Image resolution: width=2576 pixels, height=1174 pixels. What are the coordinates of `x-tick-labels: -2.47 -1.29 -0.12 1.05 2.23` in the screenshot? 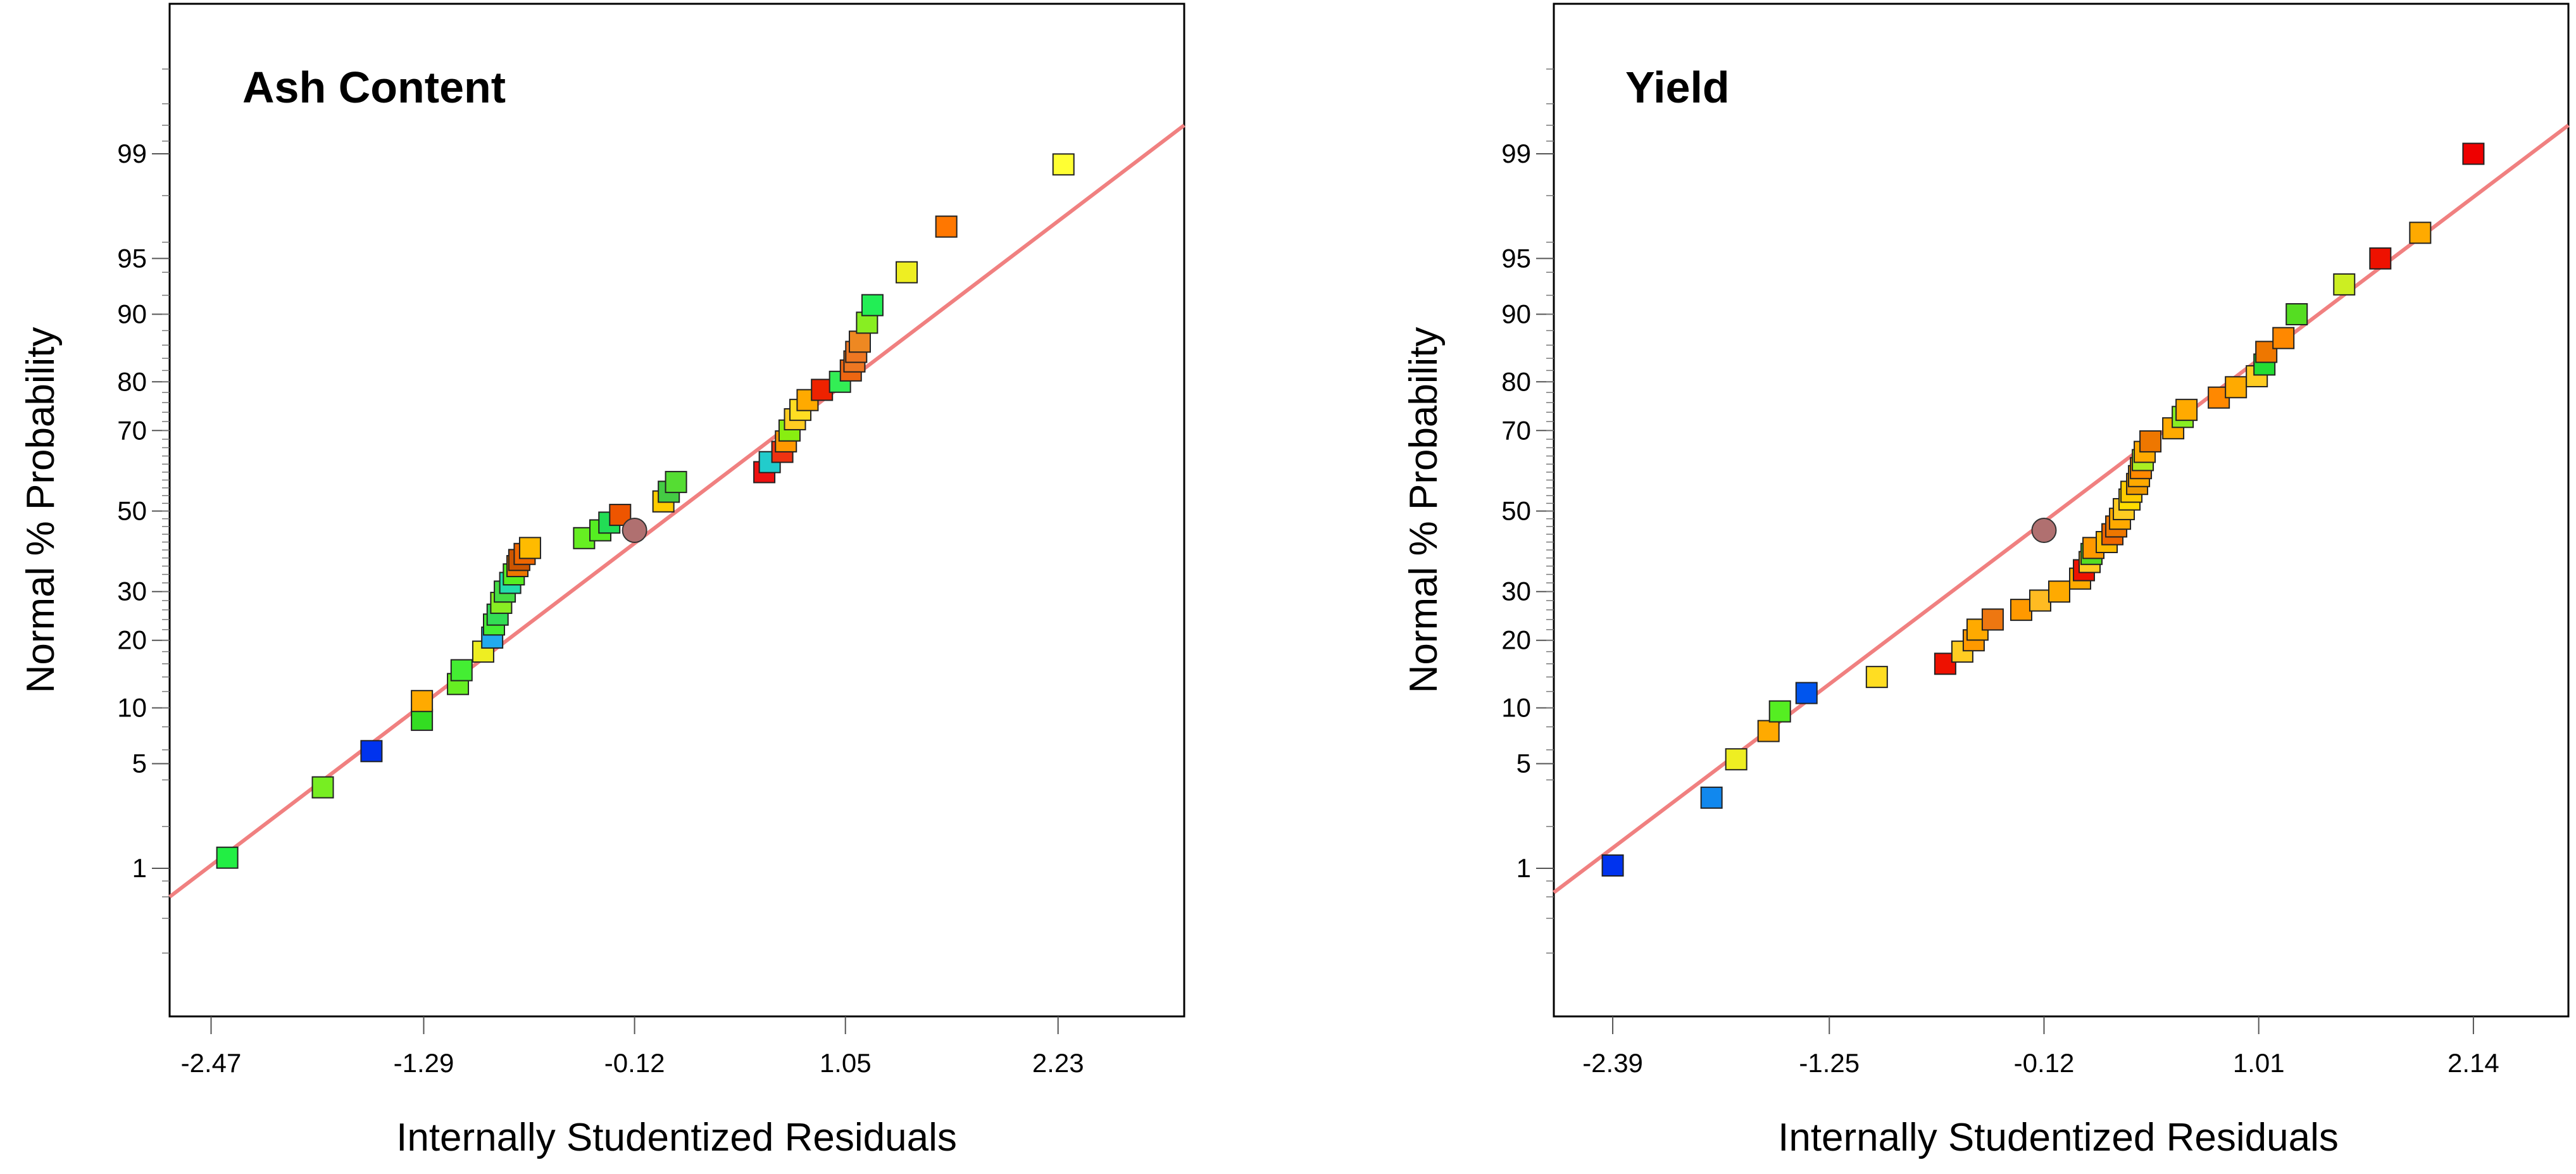 It's located at (632, 1063).